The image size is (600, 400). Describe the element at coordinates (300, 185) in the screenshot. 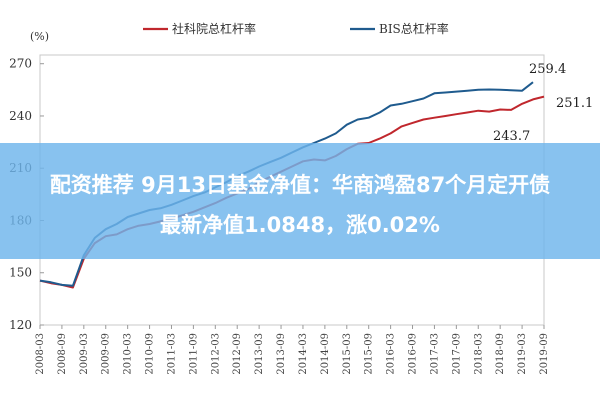

I see `headline-line-1: 配资推荐 9月13日基金净值：华商鸿盈87个月定开债` at that location.